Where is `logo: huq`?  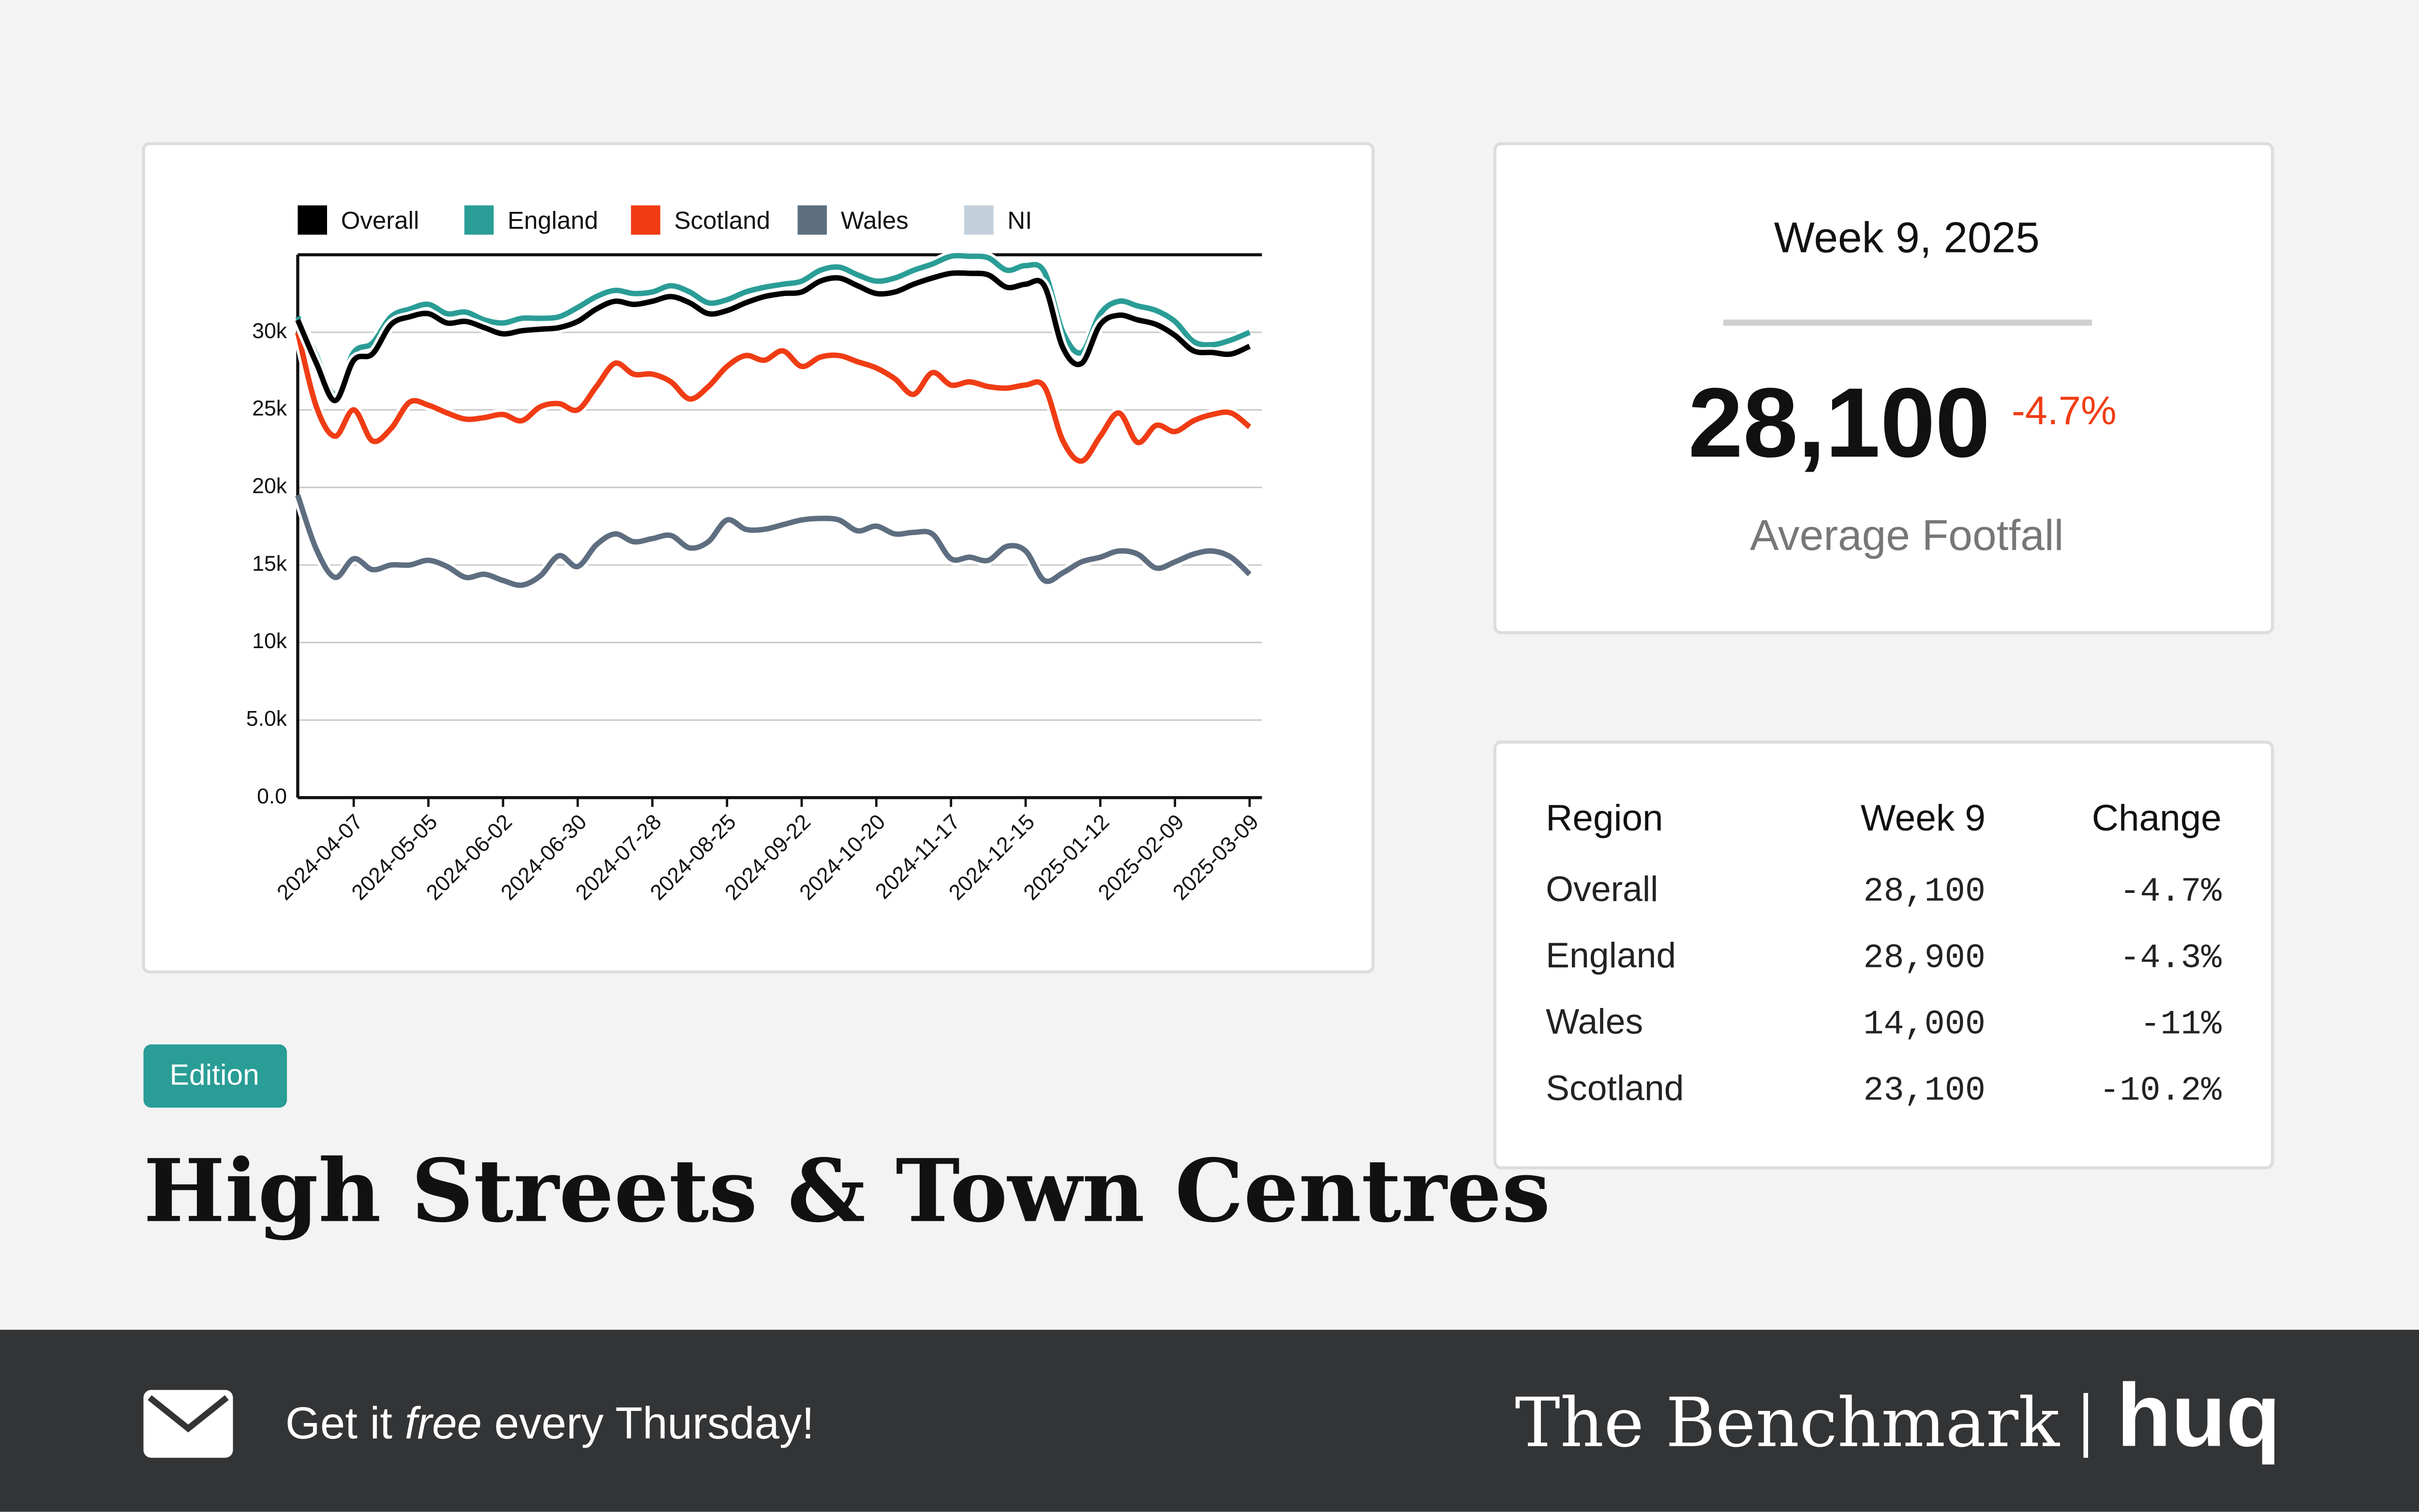
logo: huq is located at coordinates (2199, 1415).